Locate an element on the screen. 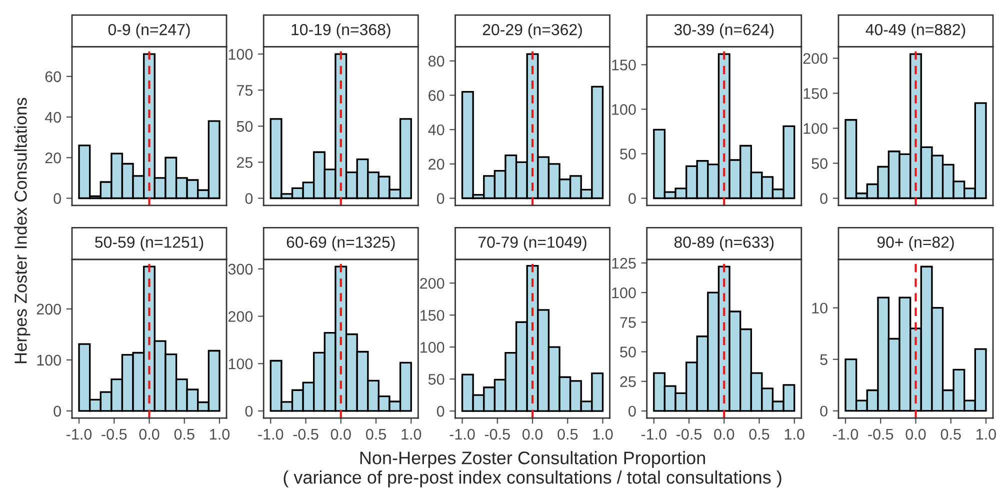 This screenshot has width=1000, height=493. chart-title: 80-89 (n=633) is located at coordinates (724, 243).